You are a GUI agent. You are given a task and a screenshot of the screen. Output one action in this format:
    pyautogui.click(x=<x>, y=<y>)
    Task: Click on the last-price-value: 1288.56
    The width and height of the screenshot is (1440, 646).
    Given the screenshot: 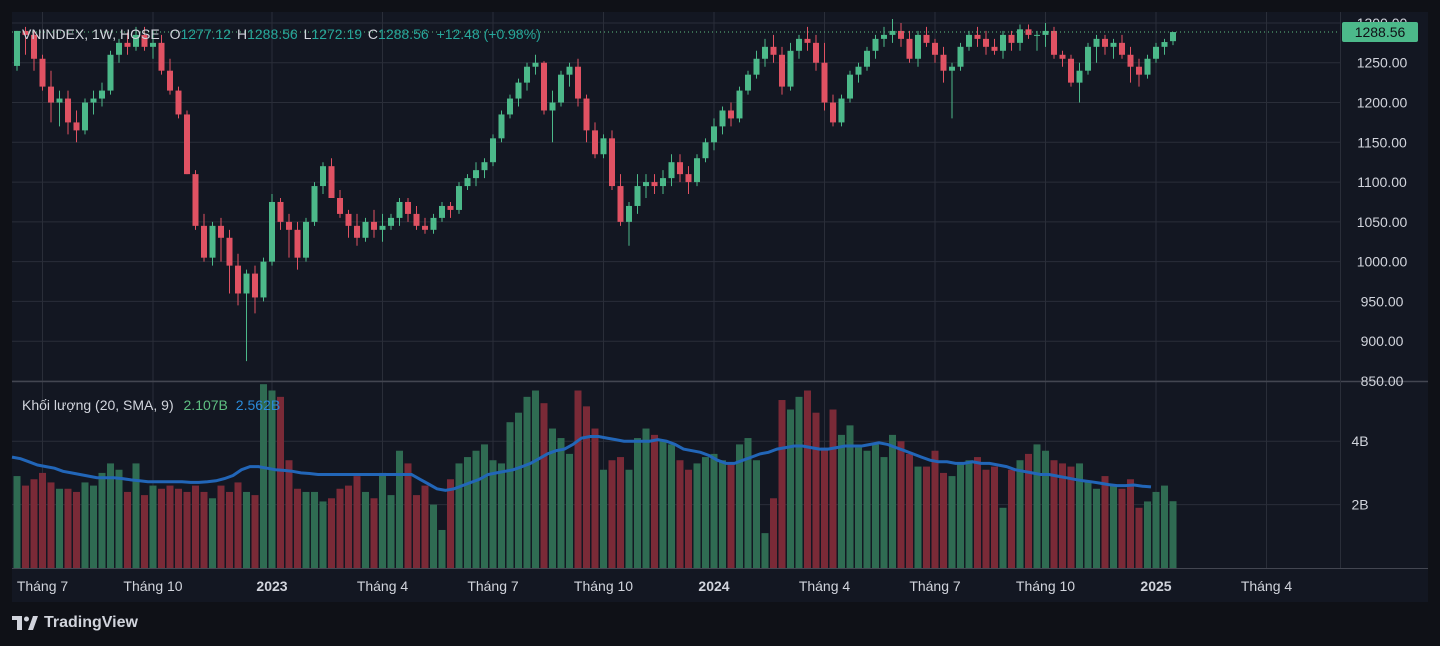 What is the action you would take?
    pyautogui.click(x=1380, y=32)
    